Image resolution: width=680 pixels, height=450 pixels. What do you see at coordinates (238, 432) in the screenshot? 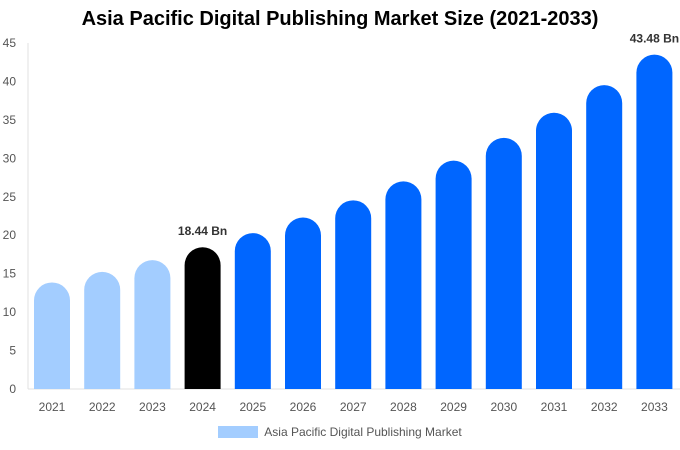
I see `legend-swatch` at bounding box center [238, 432].